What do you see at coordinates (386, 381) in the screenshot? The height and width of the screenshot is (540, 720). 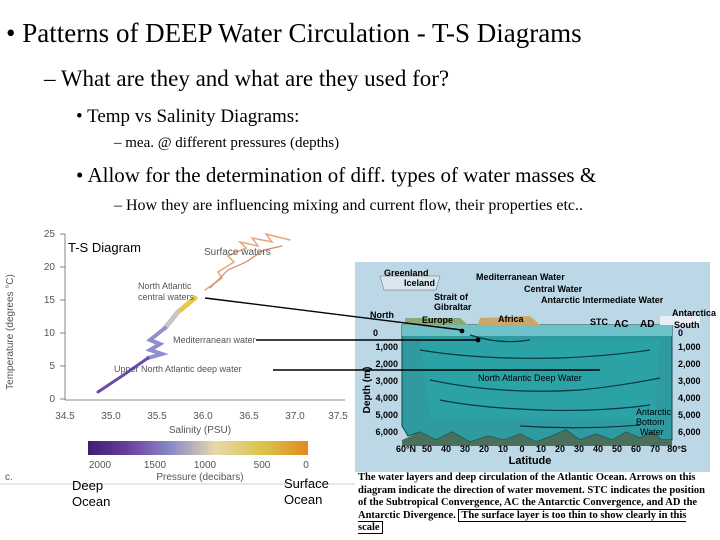 I see `left-depth-tick: 3,000` at bounding box center [386, 381].